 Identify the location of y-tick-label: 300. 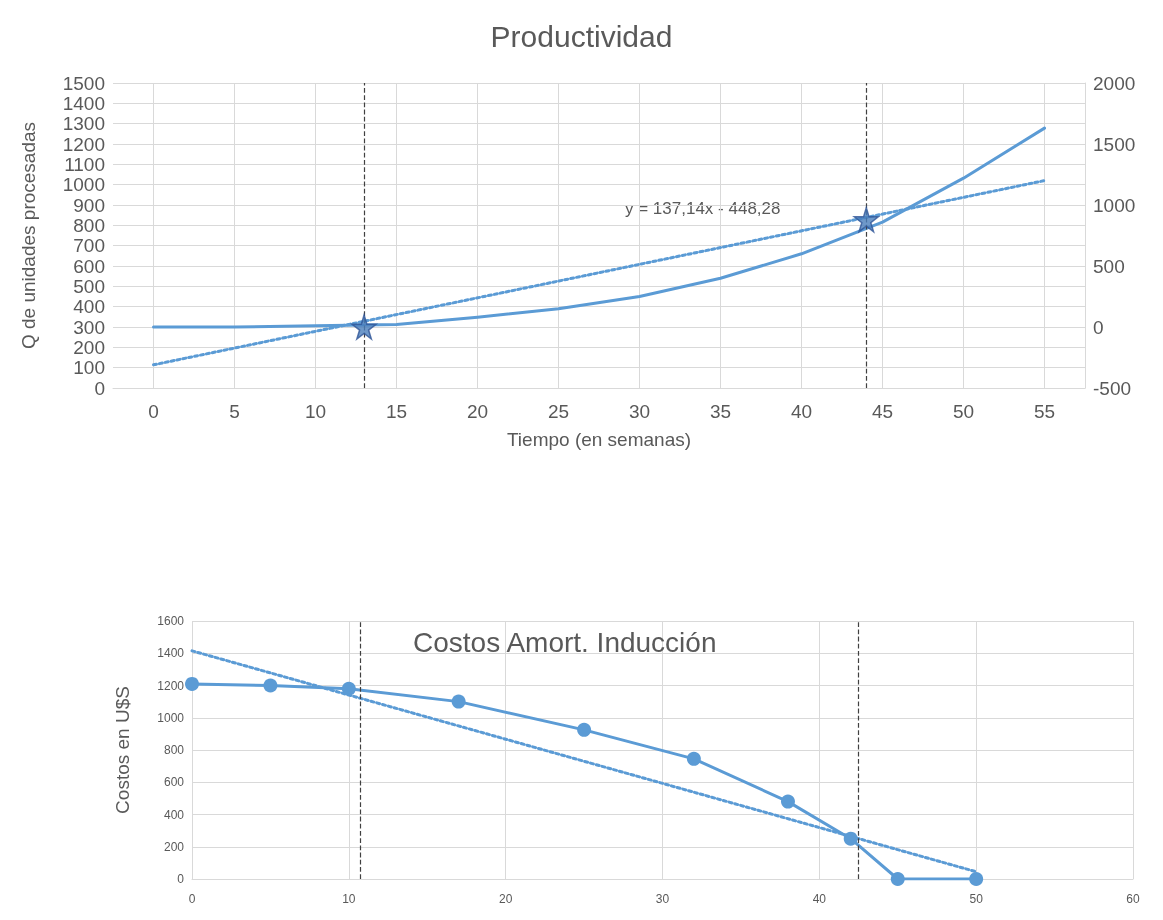
(89, 327).